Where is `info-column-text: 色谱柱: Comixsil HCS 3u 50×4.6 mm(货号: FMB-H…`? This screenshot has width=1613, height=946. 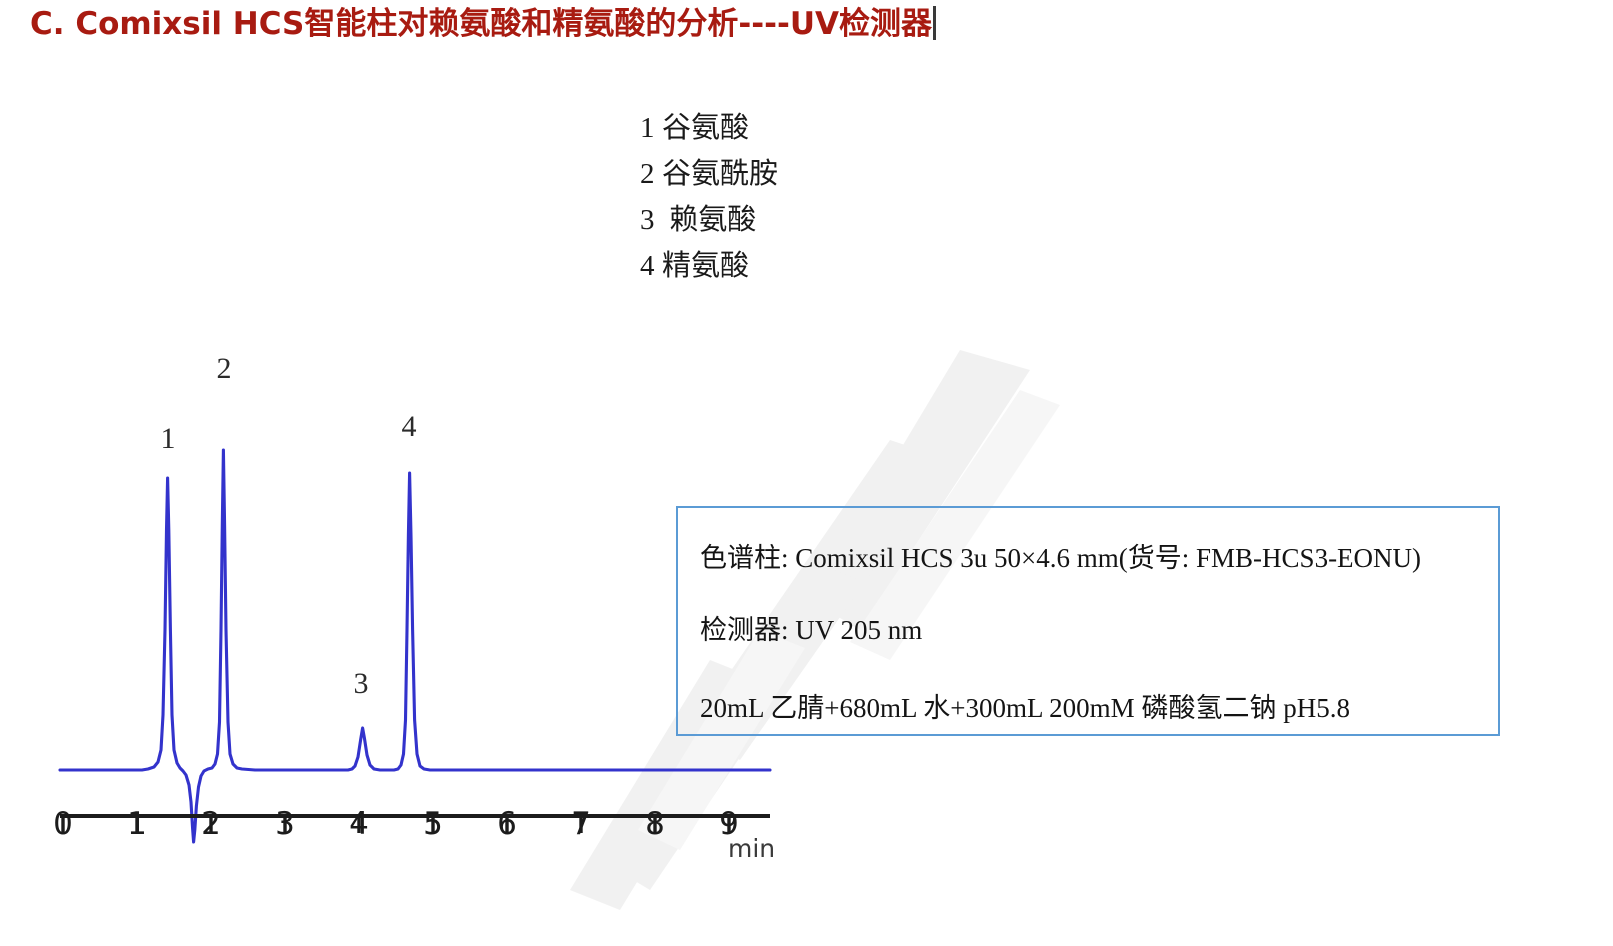 info-column-text: 色谱柱: Comixsil HCS 3u 50×4.6 mm(货号: FMB-H… is located at coordinates (1061, 558).